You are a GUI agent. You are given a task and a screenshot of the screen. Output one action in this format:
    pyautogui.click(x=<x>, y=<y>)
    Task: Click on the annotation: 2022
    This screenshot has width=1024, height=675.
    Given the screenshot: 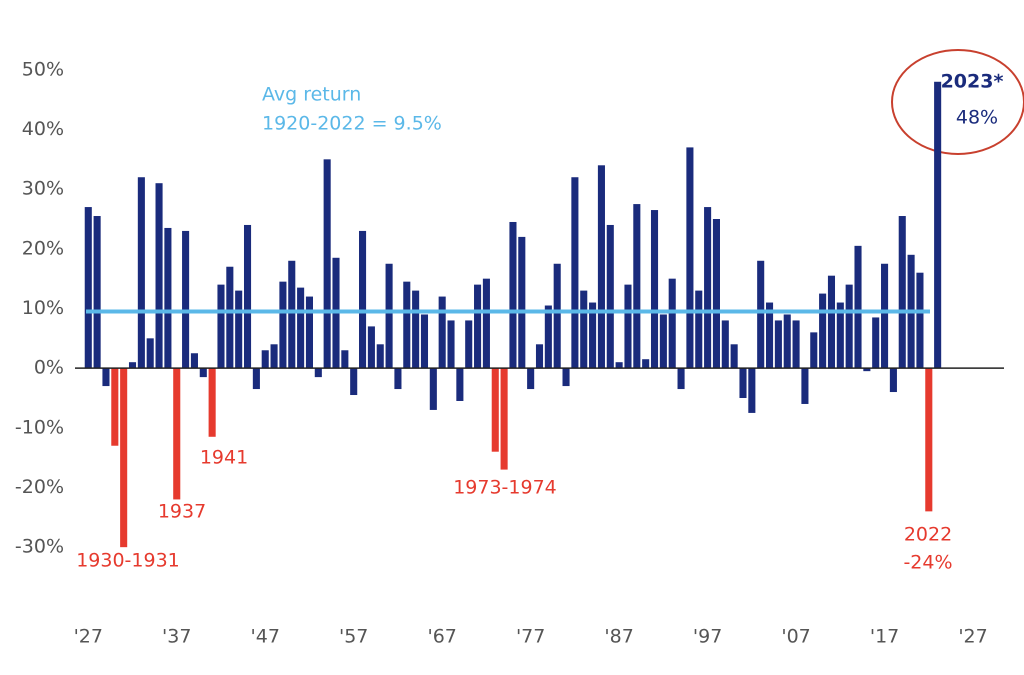 What is the action you would take?
    pyautogui.click(x=928, y=535)
    